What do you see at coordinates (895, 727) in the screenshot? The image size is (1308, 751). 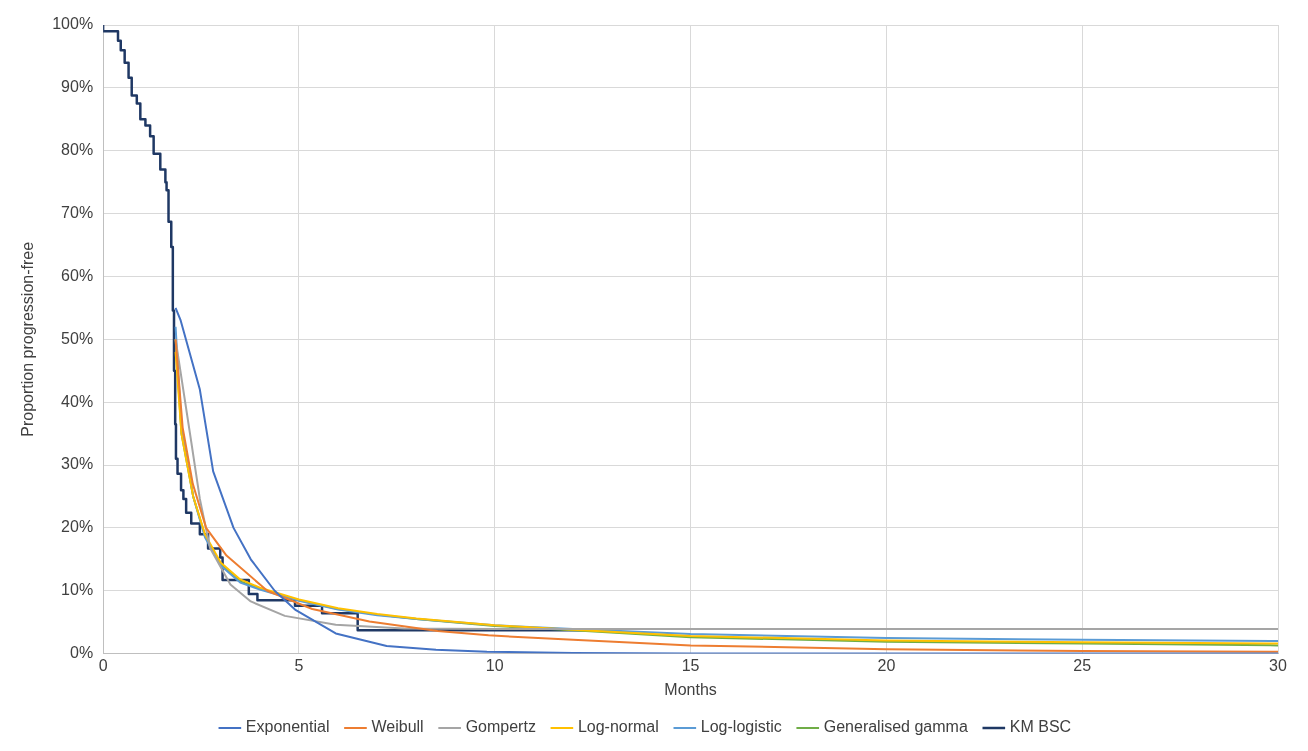 I see `legend-label: Generalised gamma` at bounding box center [895, 727].